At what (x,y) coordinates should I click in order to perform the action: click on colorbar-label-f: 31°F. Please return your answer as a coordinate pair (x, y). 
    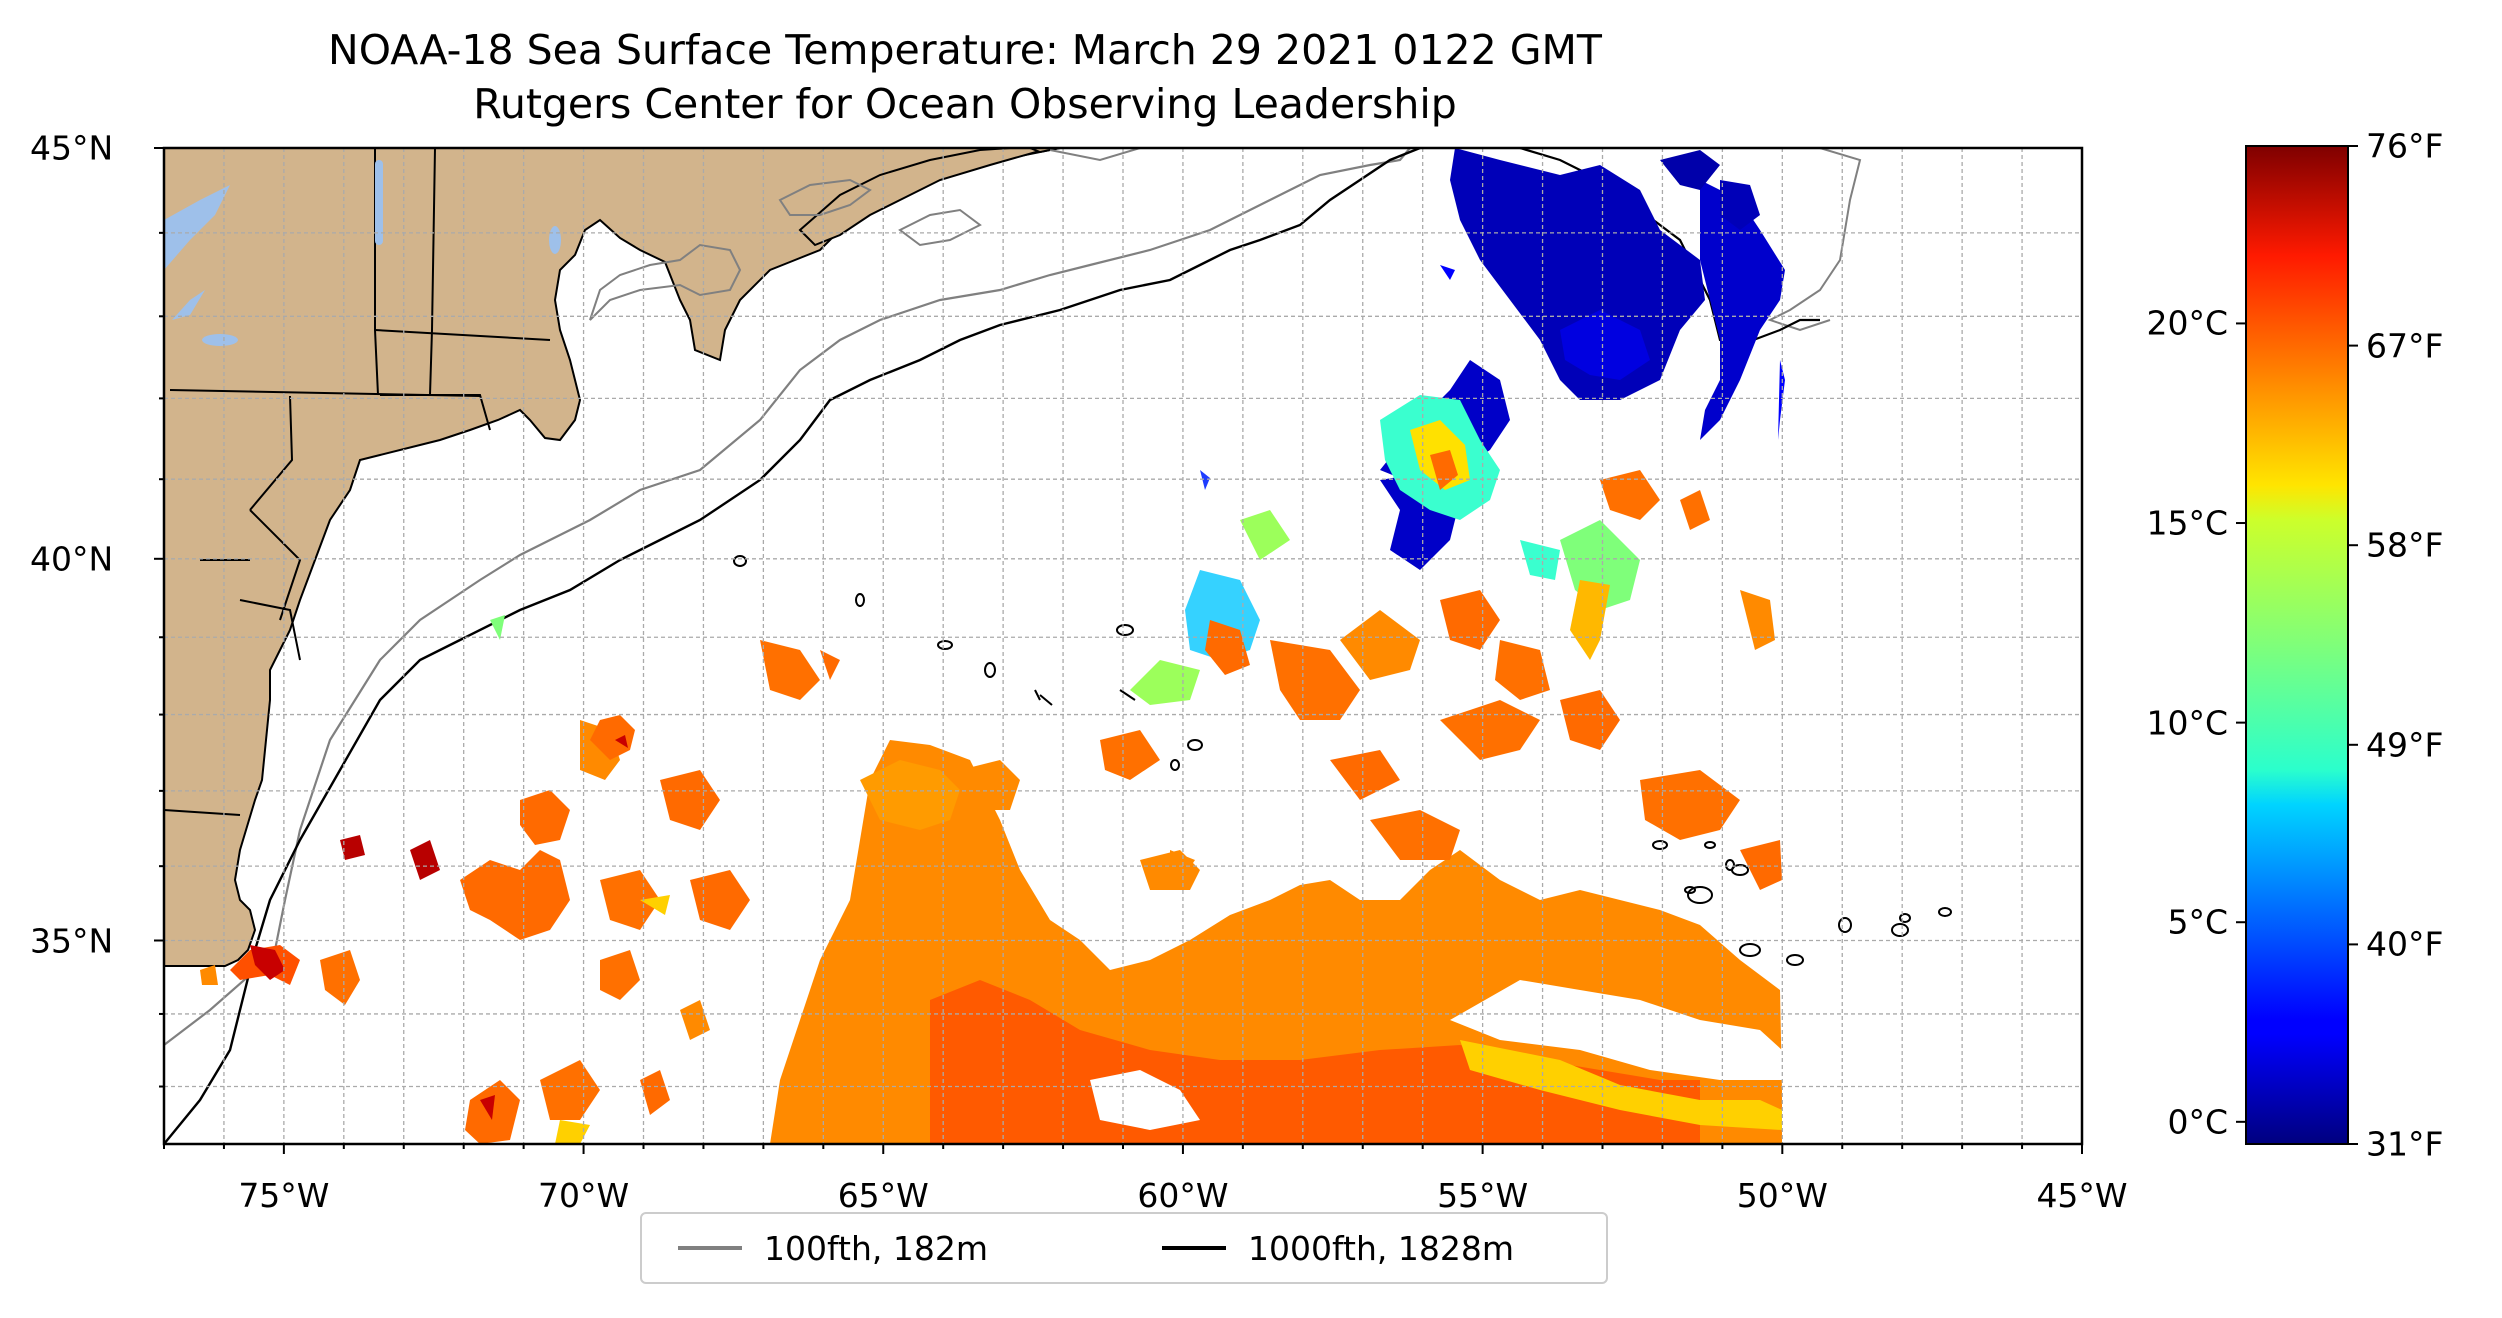
    Looking at the image, I should click on (2405, 1144).